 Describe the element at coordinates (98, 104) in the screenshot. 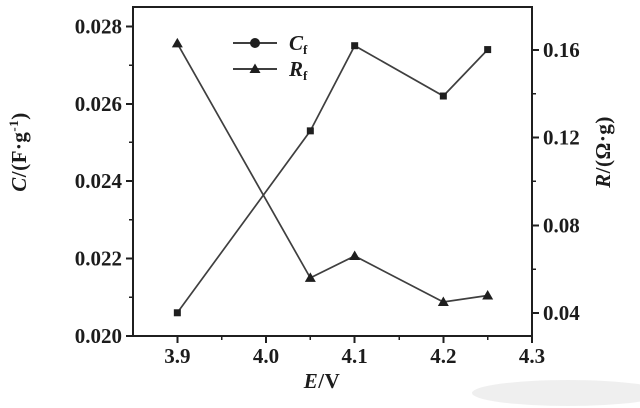

I see `left-tick-label: 0.026` at that location.